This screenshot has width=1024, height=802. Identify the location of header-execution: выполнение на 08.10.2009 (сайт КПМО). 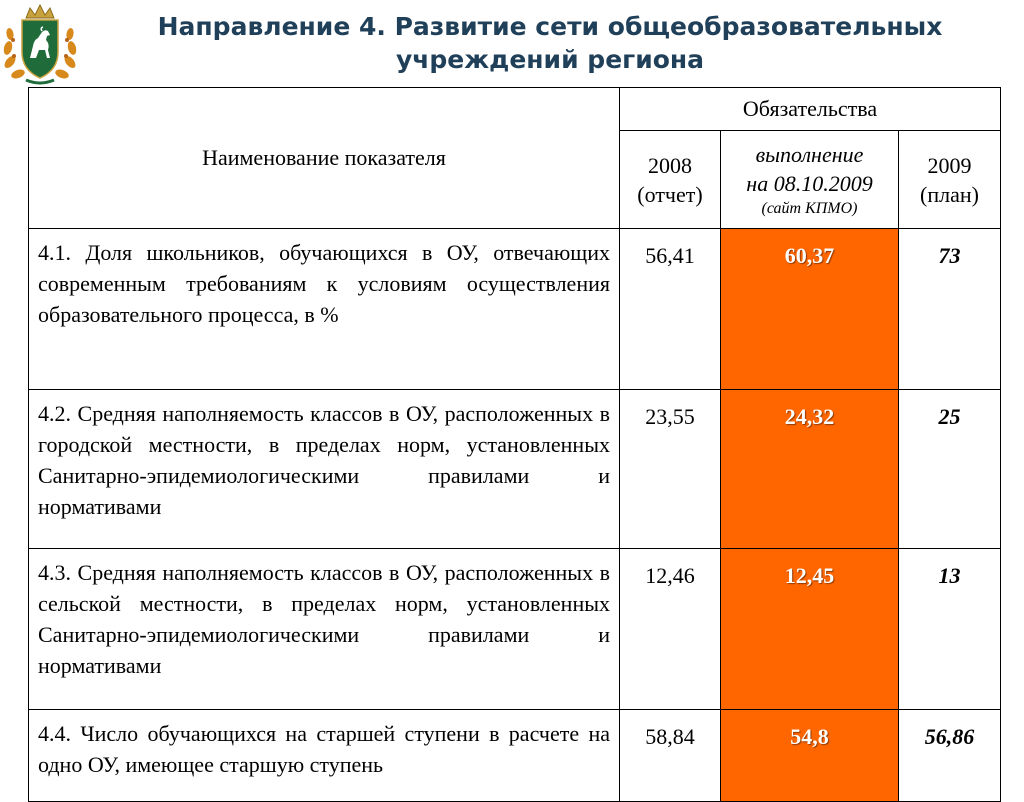
(809, 179).